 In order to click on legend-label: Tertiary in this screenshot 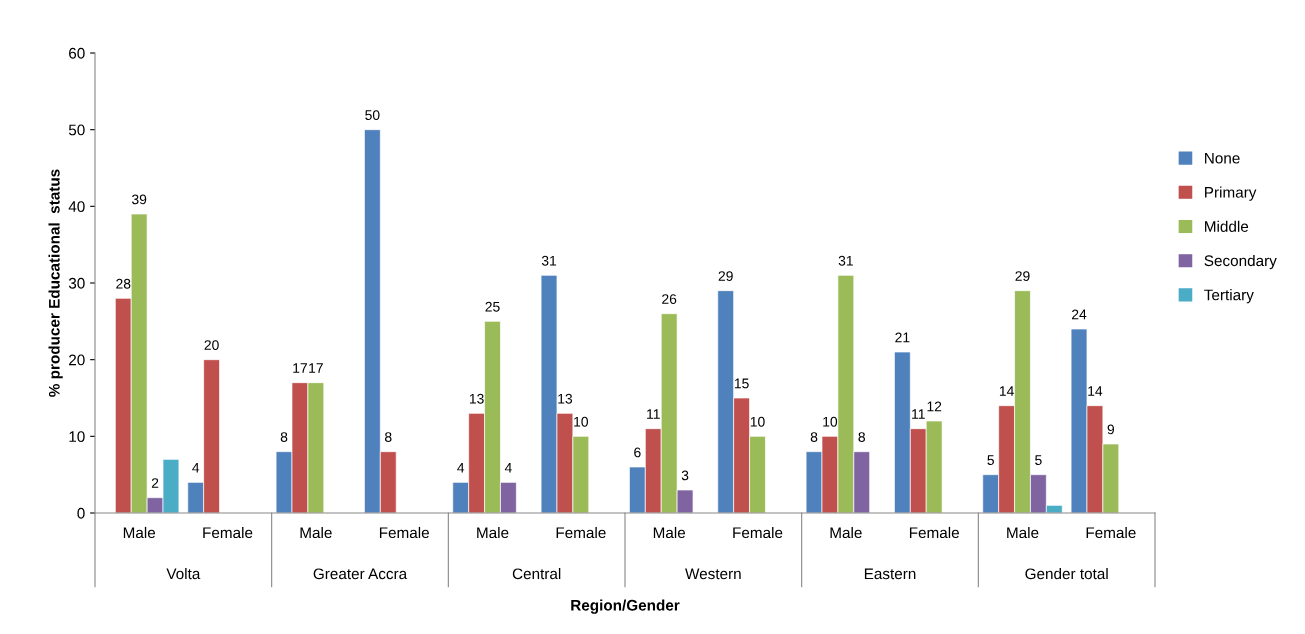, I will do `click(1229, 296)`.